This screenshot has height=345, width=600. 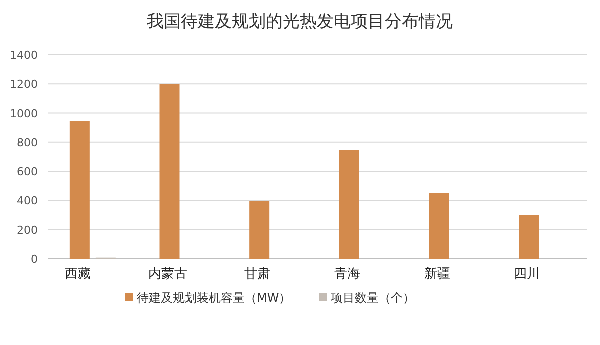 What do you see at coordinates (168, 274) in the screenshot?
I see `x-tick-label: 内蒙古` at bounding box center [168, 274].